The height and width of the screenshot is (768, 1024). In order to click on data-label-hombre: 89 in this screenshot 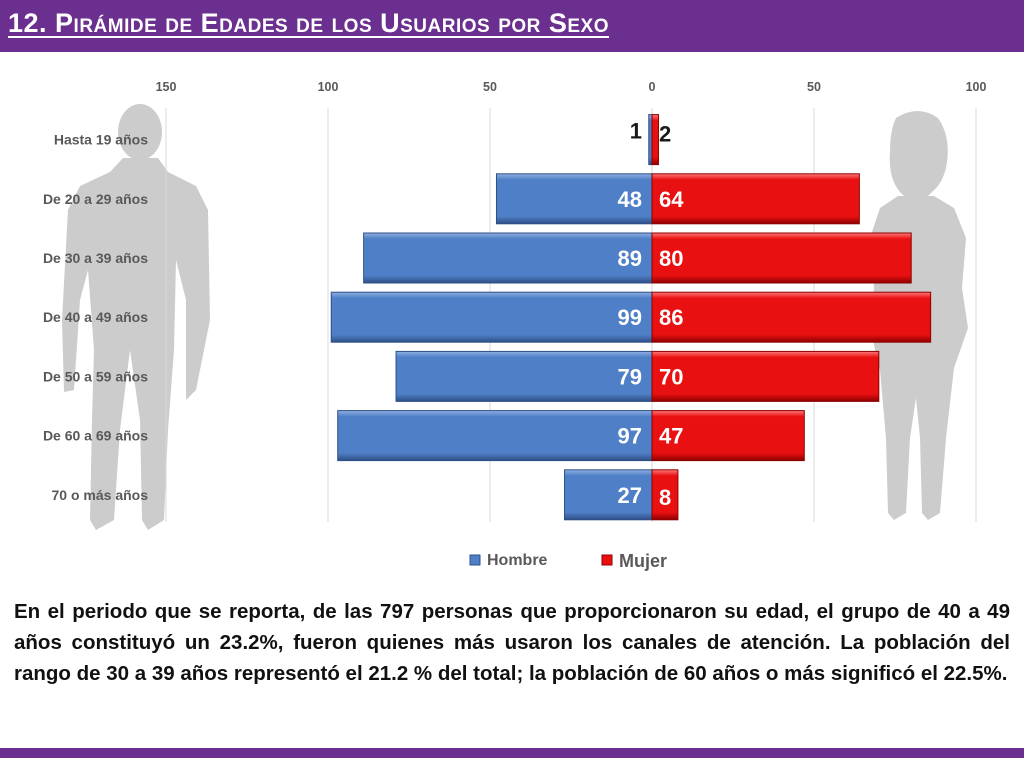, I will do `click(630, 258)`.